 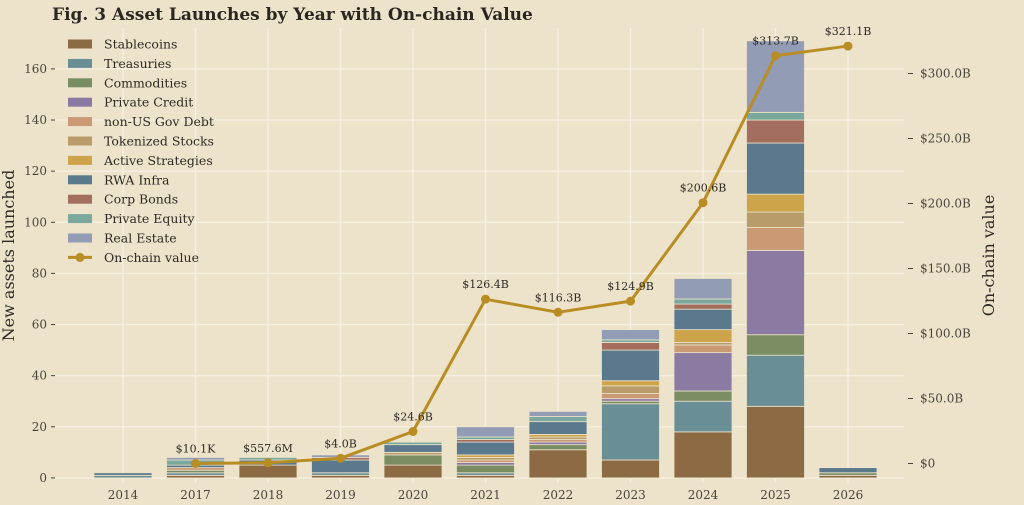 I want to click on value-label: $200.6B, so click(x=703, y=188).